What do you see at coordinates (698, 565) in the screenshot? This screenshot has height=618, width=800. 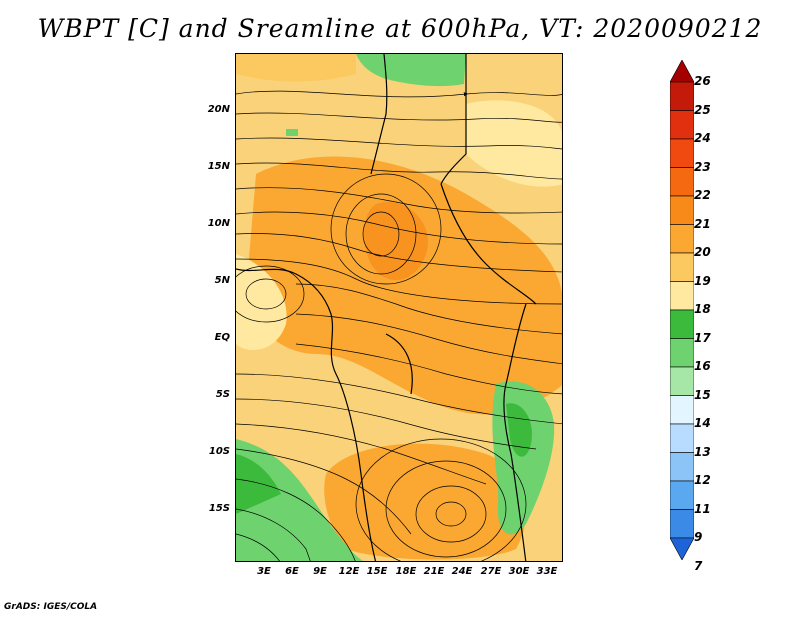 I see `colorbar-label: 7` at bounding box center [698, 565].